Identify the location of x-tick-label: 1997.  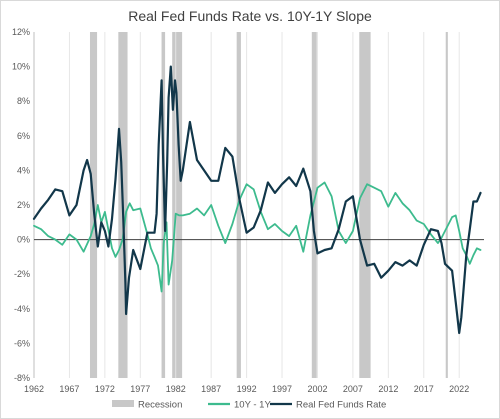
(282, 389).